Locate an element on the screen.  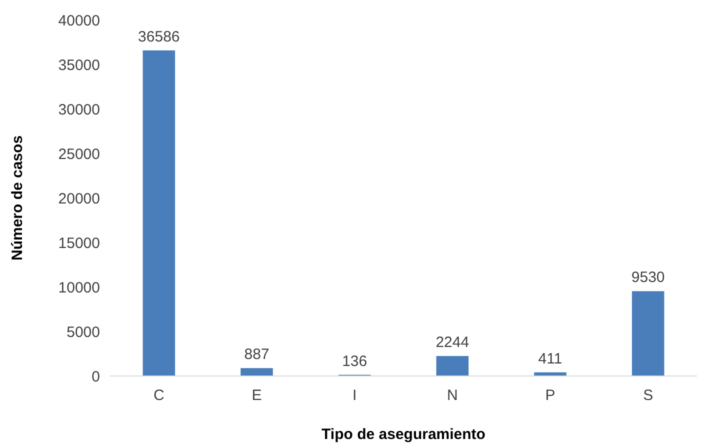
y-tick-label: 10000 is located at coordinates (79, 287).